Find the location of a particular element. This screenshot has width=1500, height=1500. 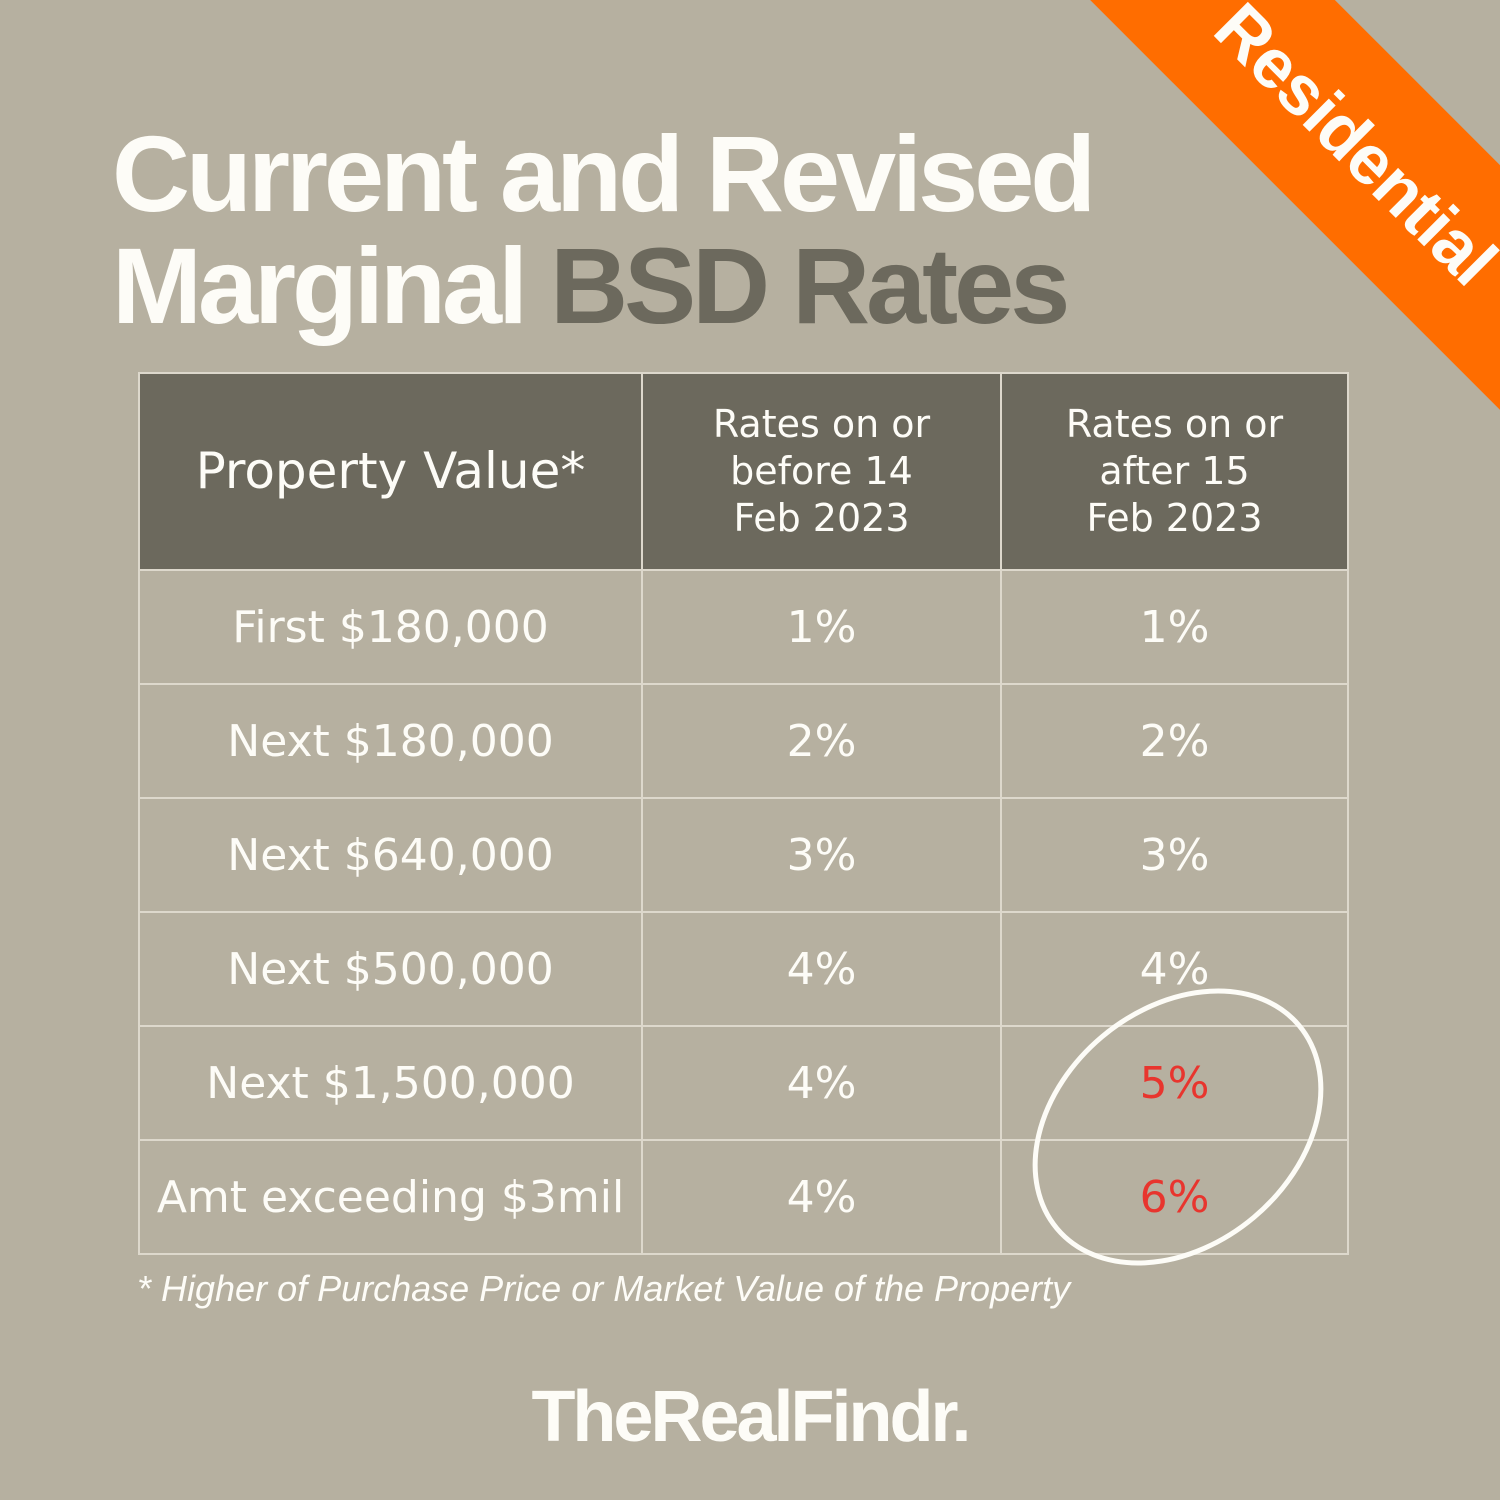

rate-after-cell: 1% is located at coordinates (1174, 627).